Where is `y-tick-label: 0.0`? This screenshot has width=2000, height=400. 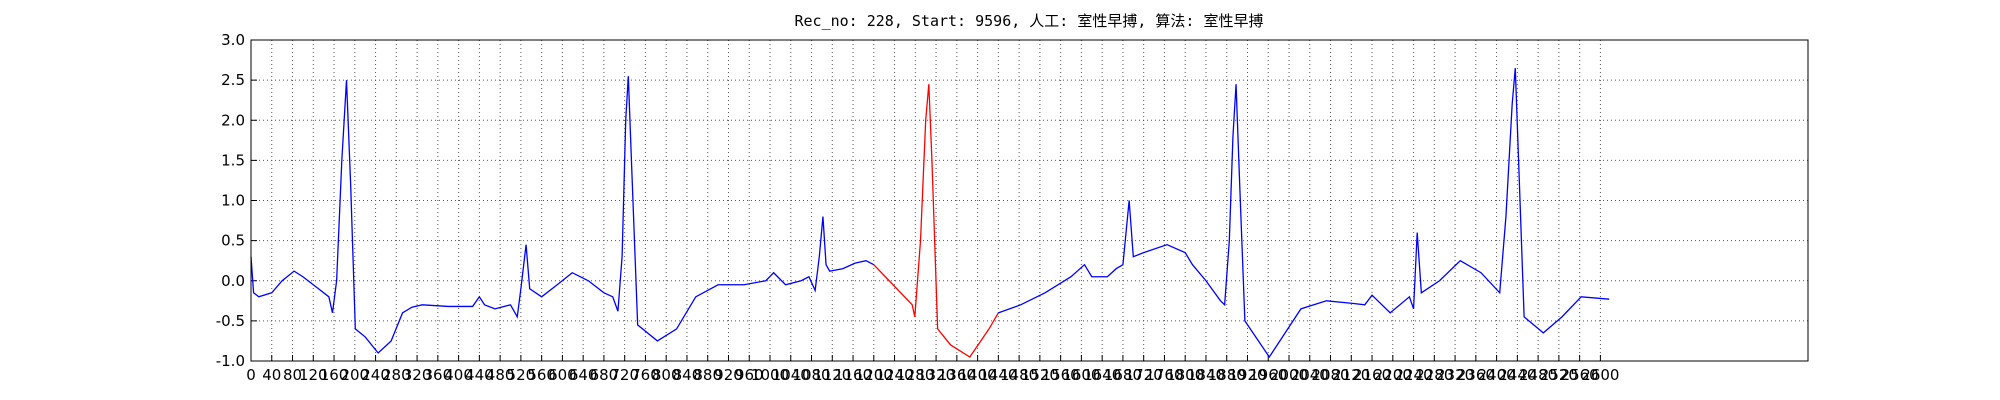
y-tick-label: 0.0 is located at coordinates (233, 281).